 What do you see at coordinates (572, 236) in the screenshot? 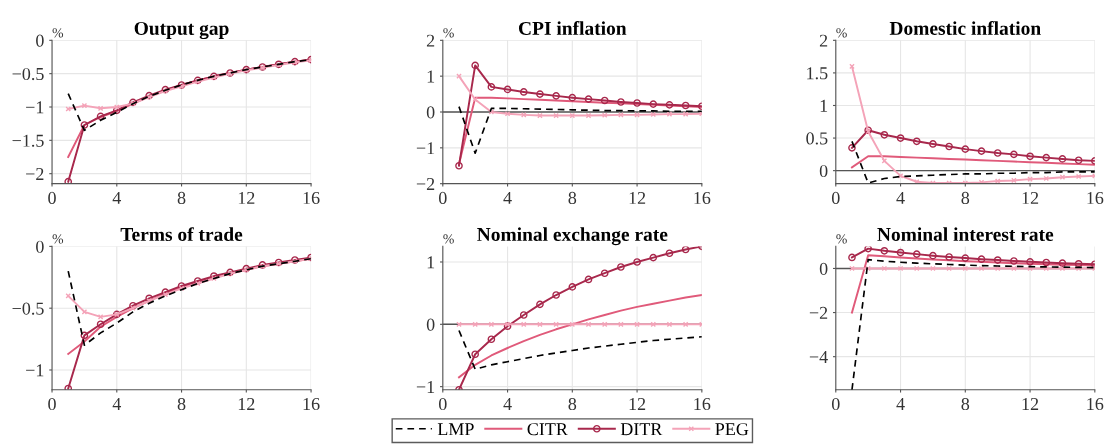
I see `chart-title: Nominal exchange rate` at bounding box center [572, 236].